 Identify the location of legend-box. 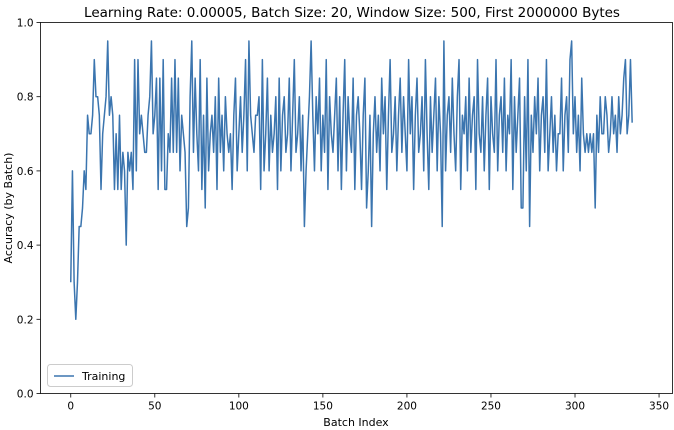
(90, 375).